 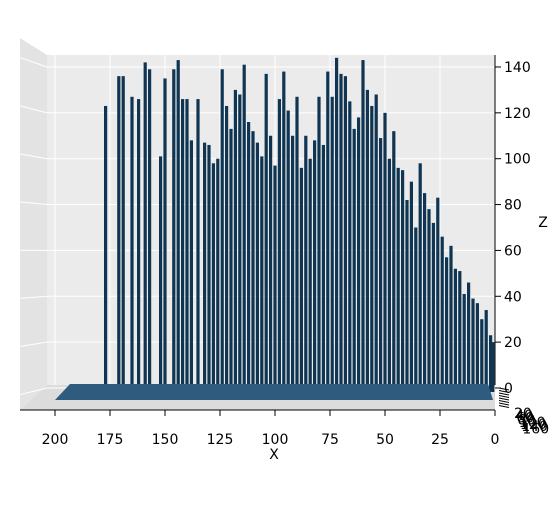 I want to click on y-tick-label: 120, so click(x=533, y=425).